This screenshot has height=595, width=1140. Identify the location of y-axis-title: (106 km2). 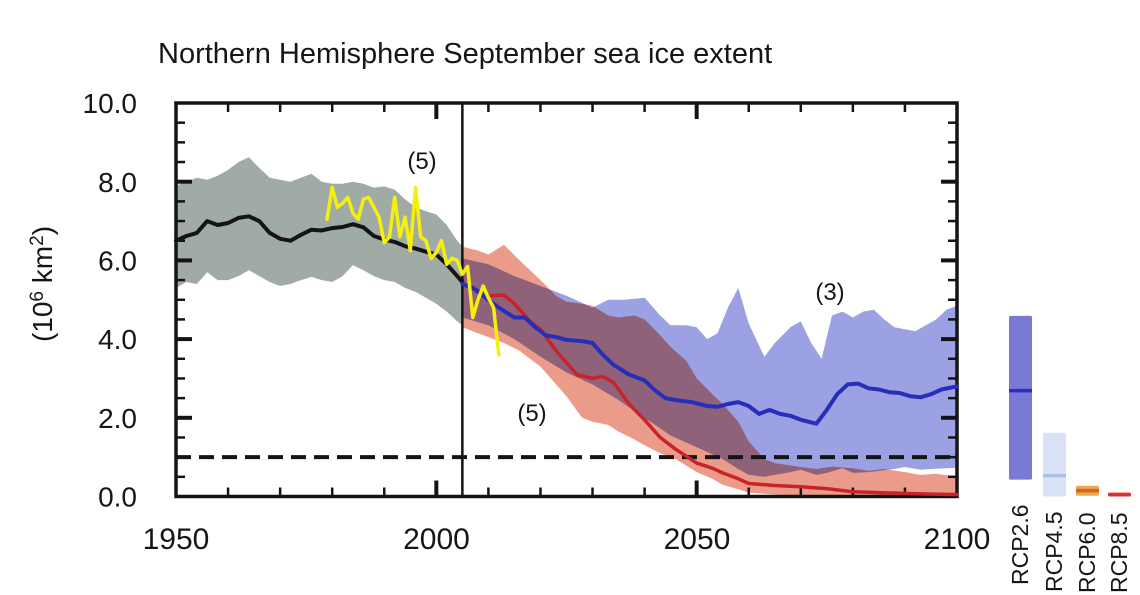
(42, 284).